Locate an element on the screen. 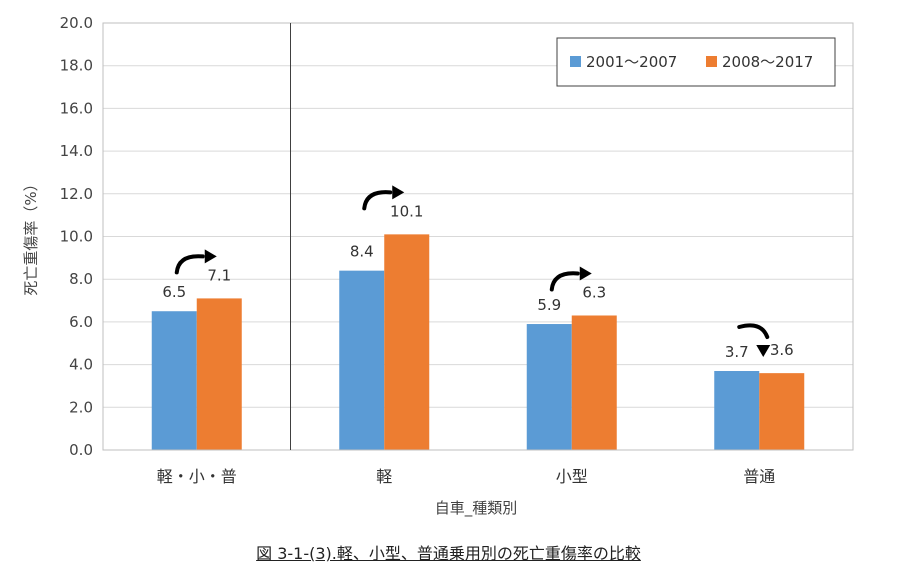 The height and width of the screenshot is (578, 897). y-tick-label: 8.0 is located at coordinates (81, 279).